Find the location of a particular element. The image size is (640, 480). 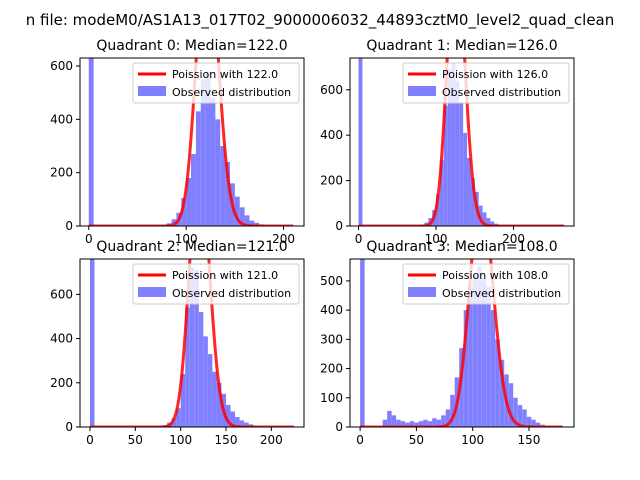

legend-label: Poission with 122.0 is located at coordinates (225, 74).